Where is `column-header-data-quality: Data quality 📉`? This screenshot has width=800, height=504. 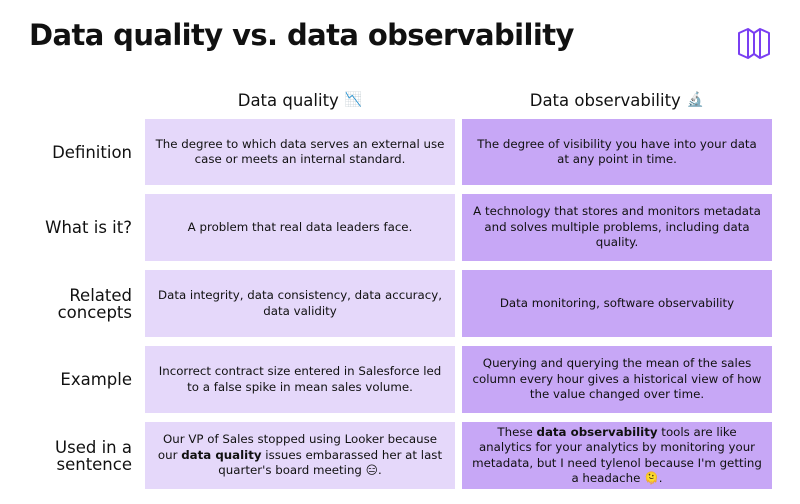
column-header-data-quality: Data quality 📉 is located at coordinates (300, 100).